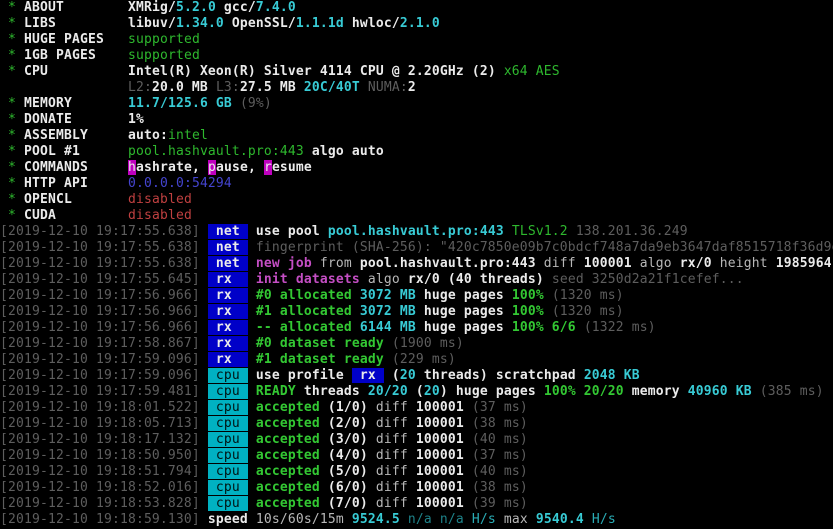  I want to click on log-cpu-accepted-7-segment: 100001, so click(443, 503).